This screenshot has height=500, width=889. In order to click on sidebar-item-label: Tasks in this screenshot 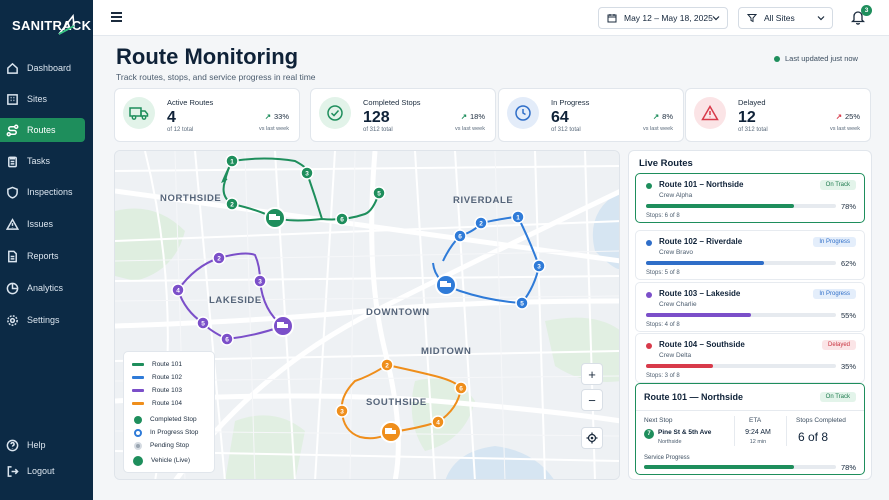, I will do `click(39, 161)`.